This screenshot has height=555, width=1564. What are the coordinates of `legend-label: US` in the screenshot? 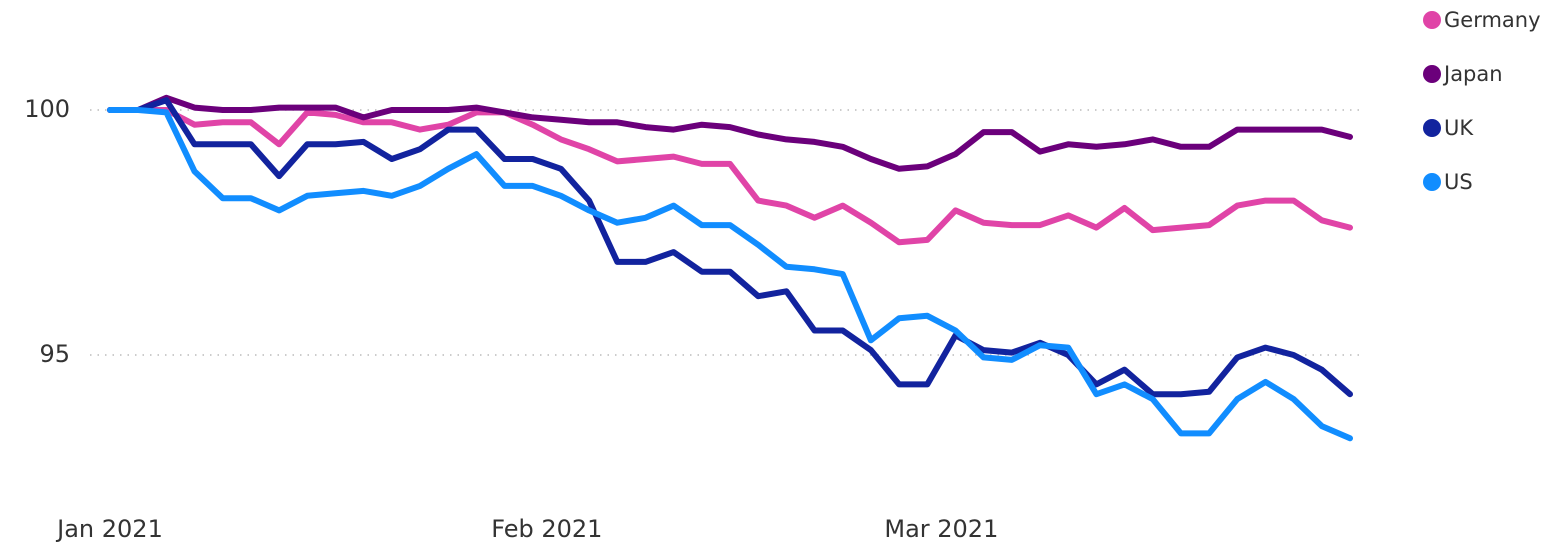 It's located at (1458, 182).